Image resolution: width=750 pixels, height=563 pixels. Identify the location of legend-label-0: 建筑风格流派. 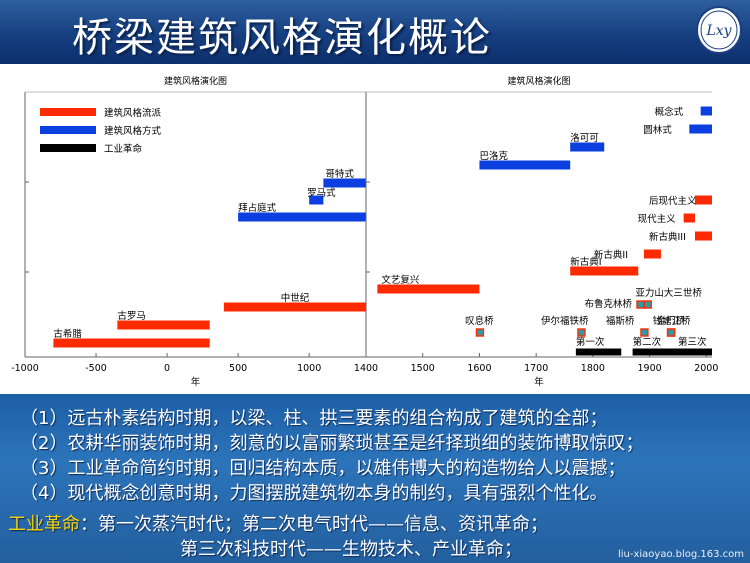
(133, 113).